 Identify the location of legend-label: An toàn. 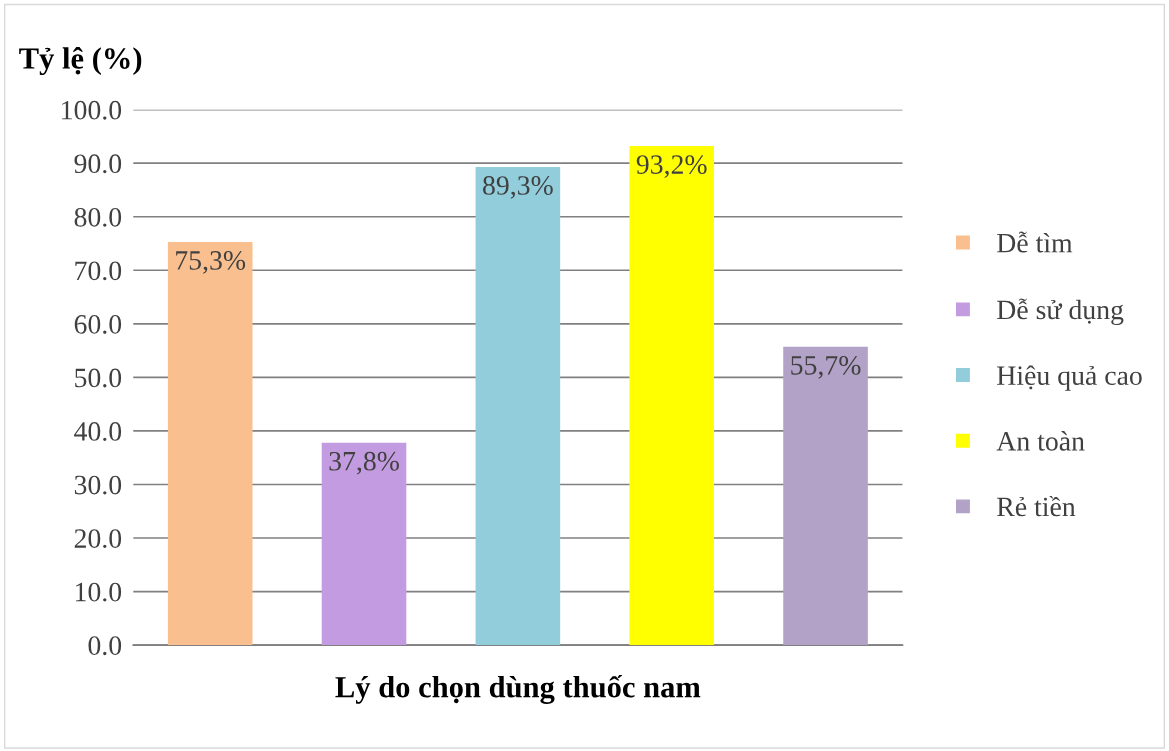
(1040, 441).